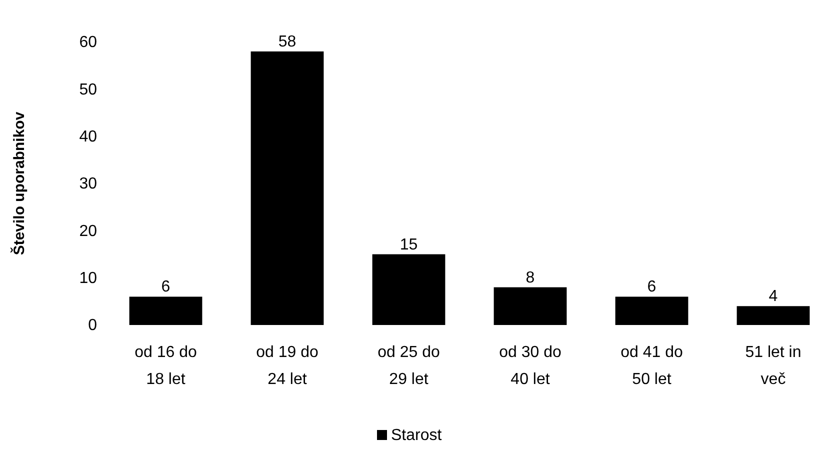  Describe the element at coordinates (773, 297) in the screenshot. I see `data-label: 4` at that location.